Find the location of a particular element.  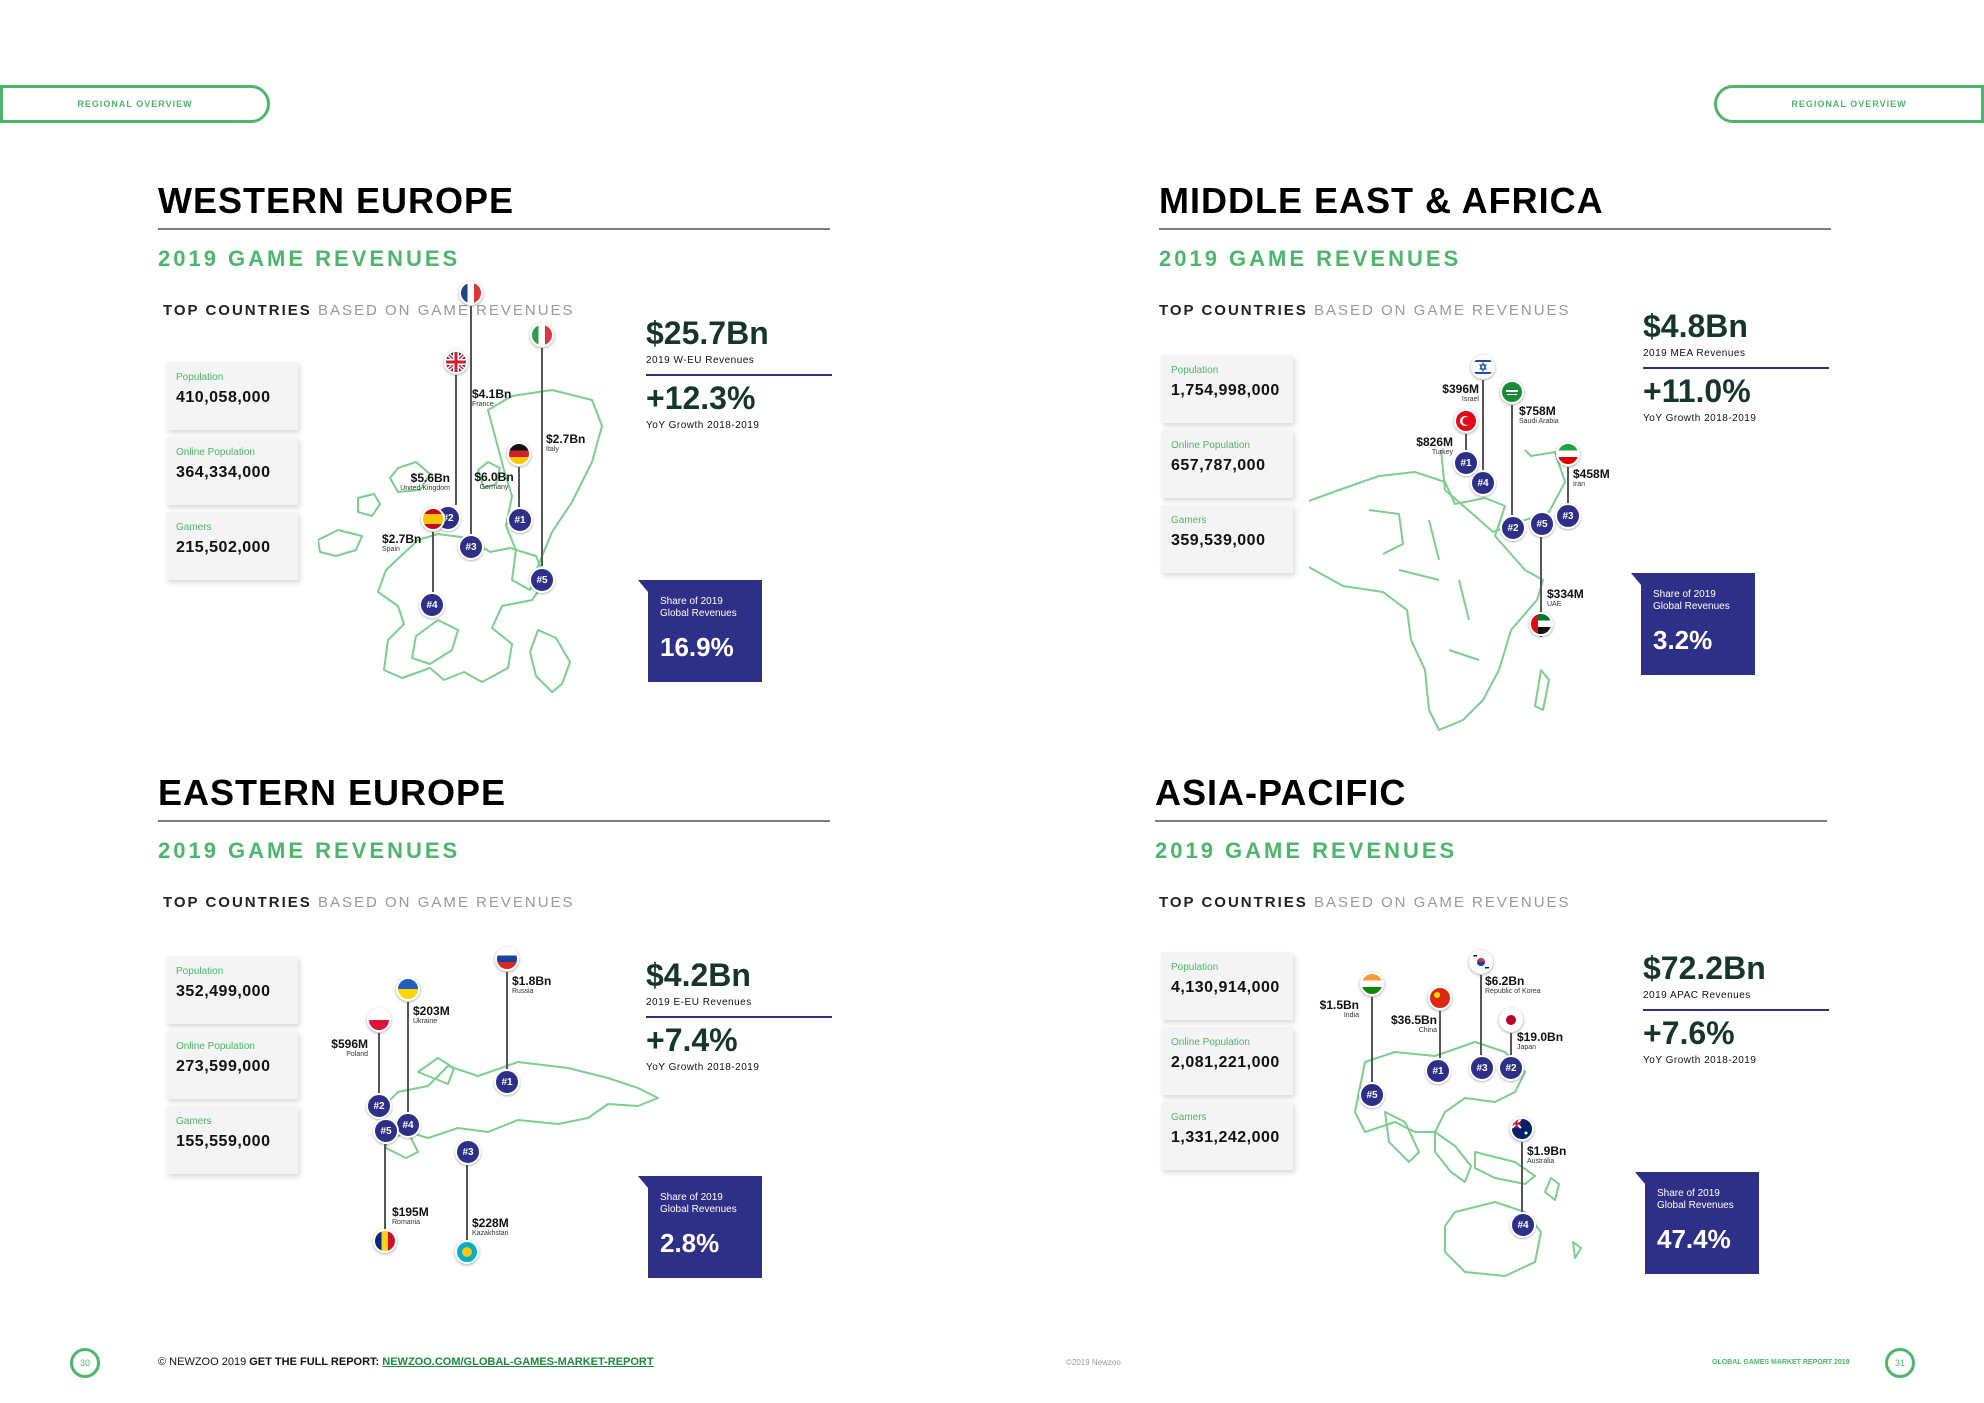

country-revenue: $396M is located at coordinates (1460, 389).